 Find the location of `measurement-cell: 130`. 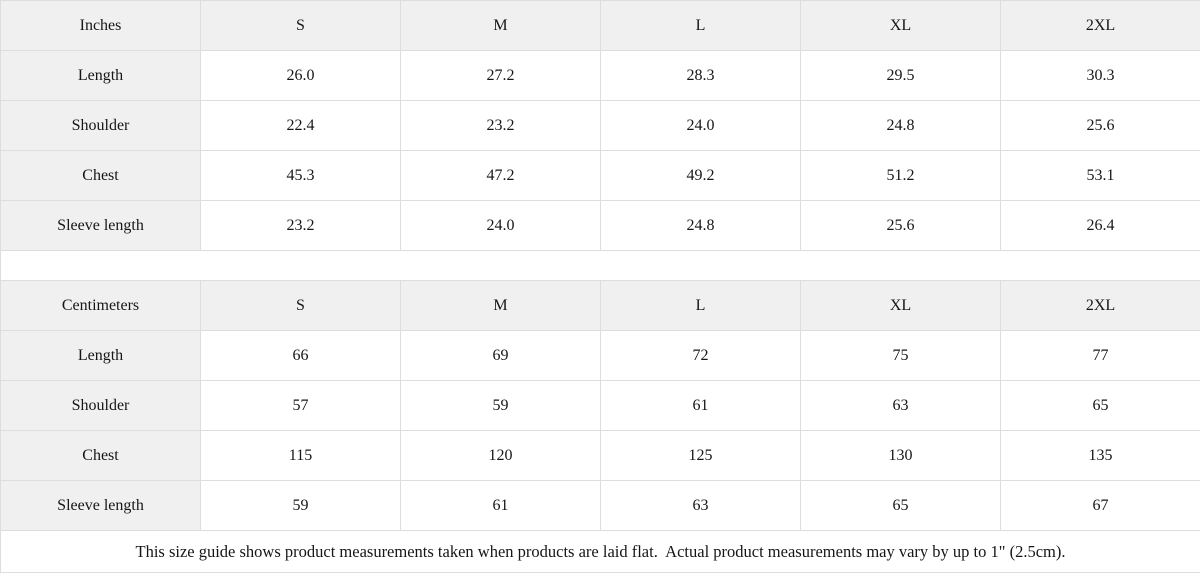

measurement-cell: 130 is located at coordinates (900, 455).